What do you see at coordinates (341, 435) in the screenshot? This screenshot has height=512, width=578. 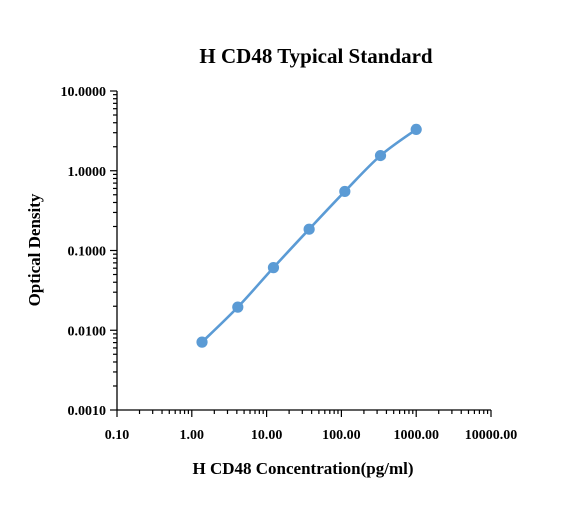 I see `x-tick-label: 100.00` at bounding box center [341, 435].